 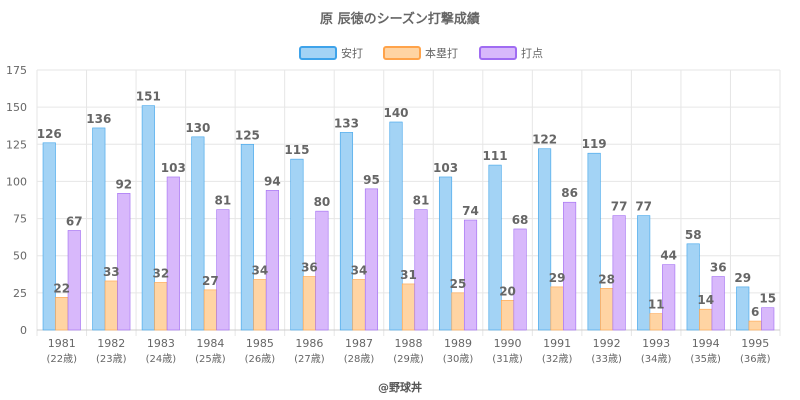 I want to click on data-label: 31, so click(x=408, y=275).